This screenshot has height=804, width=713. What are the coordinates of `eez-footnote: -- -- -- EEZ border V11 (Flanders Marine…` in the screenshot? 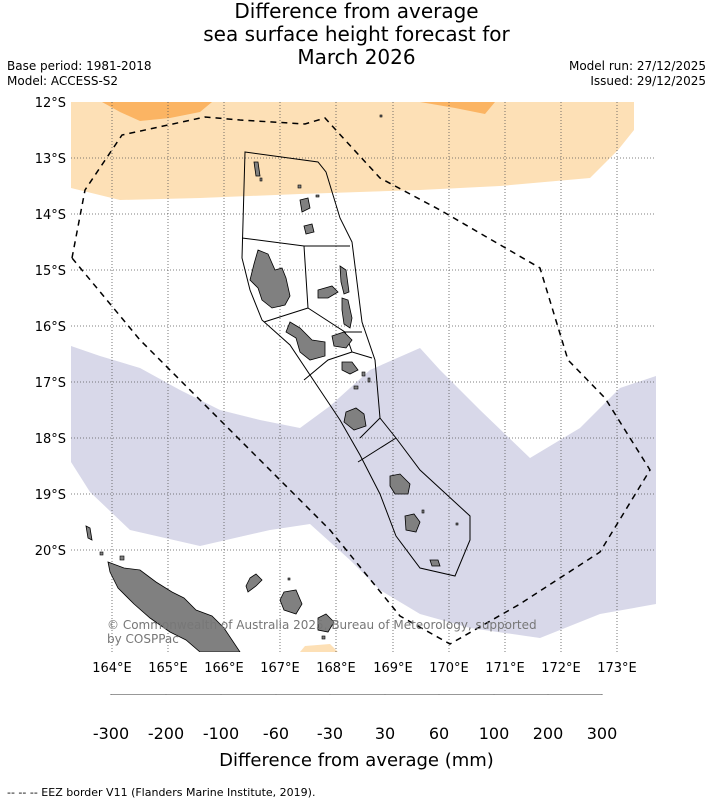 It's located at (161, 792).